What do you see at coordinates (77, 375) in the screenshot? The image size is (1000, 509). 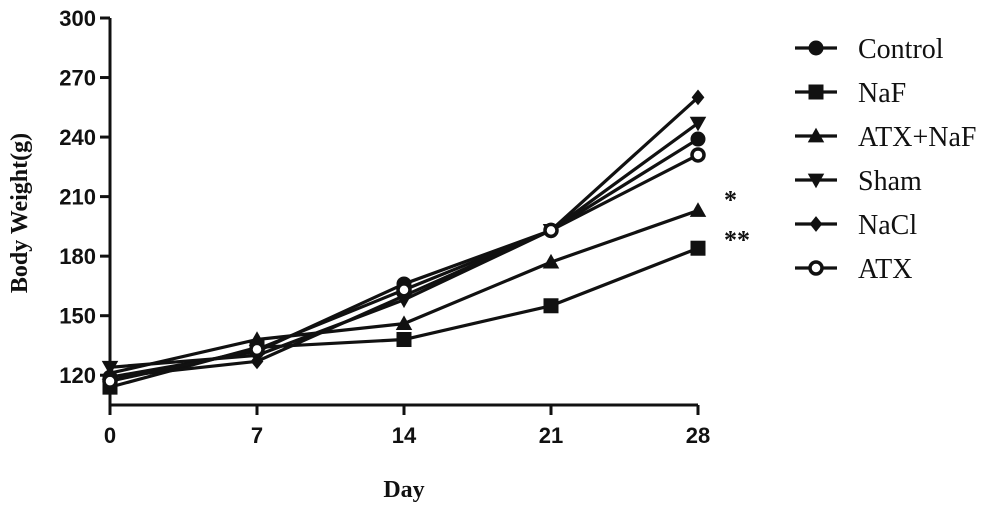 I see `y-tick-label: 120` at bounding box center [77, 375].